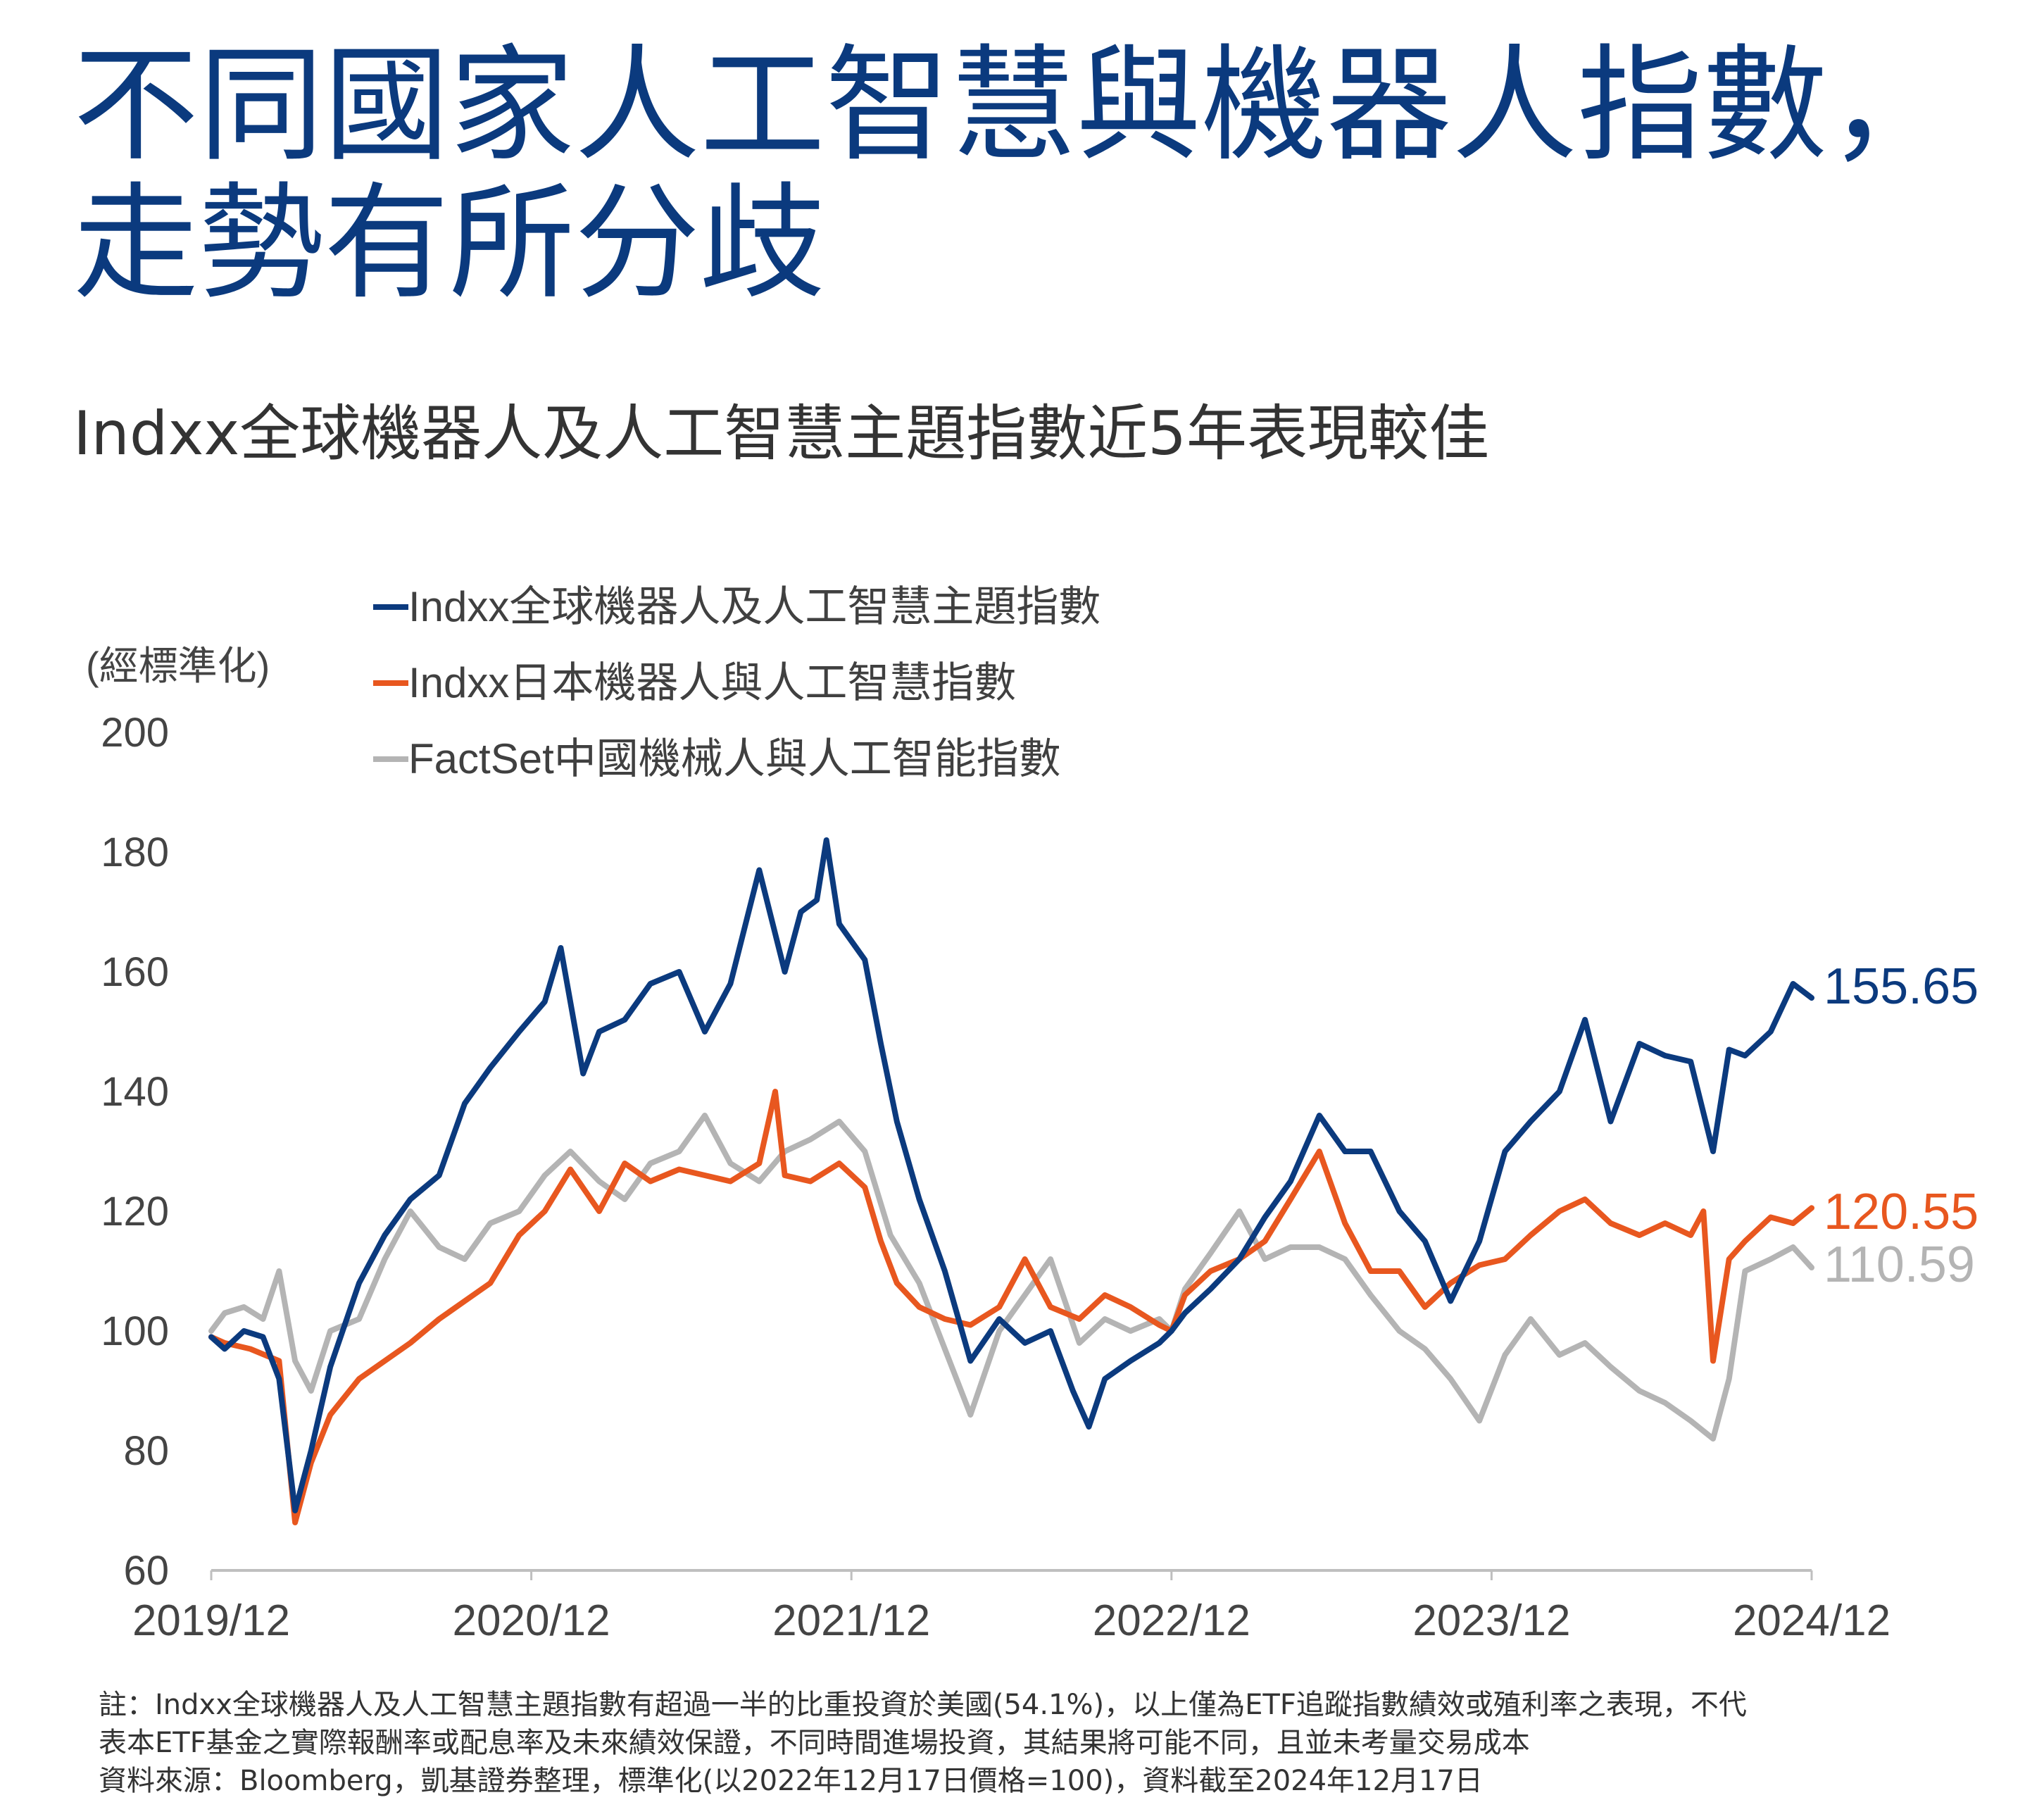  What do you see at coordinates (449, 243) in the screenshot?
I see `title-line-2: 走勢有所分歧` at bounding box center [449, 243].